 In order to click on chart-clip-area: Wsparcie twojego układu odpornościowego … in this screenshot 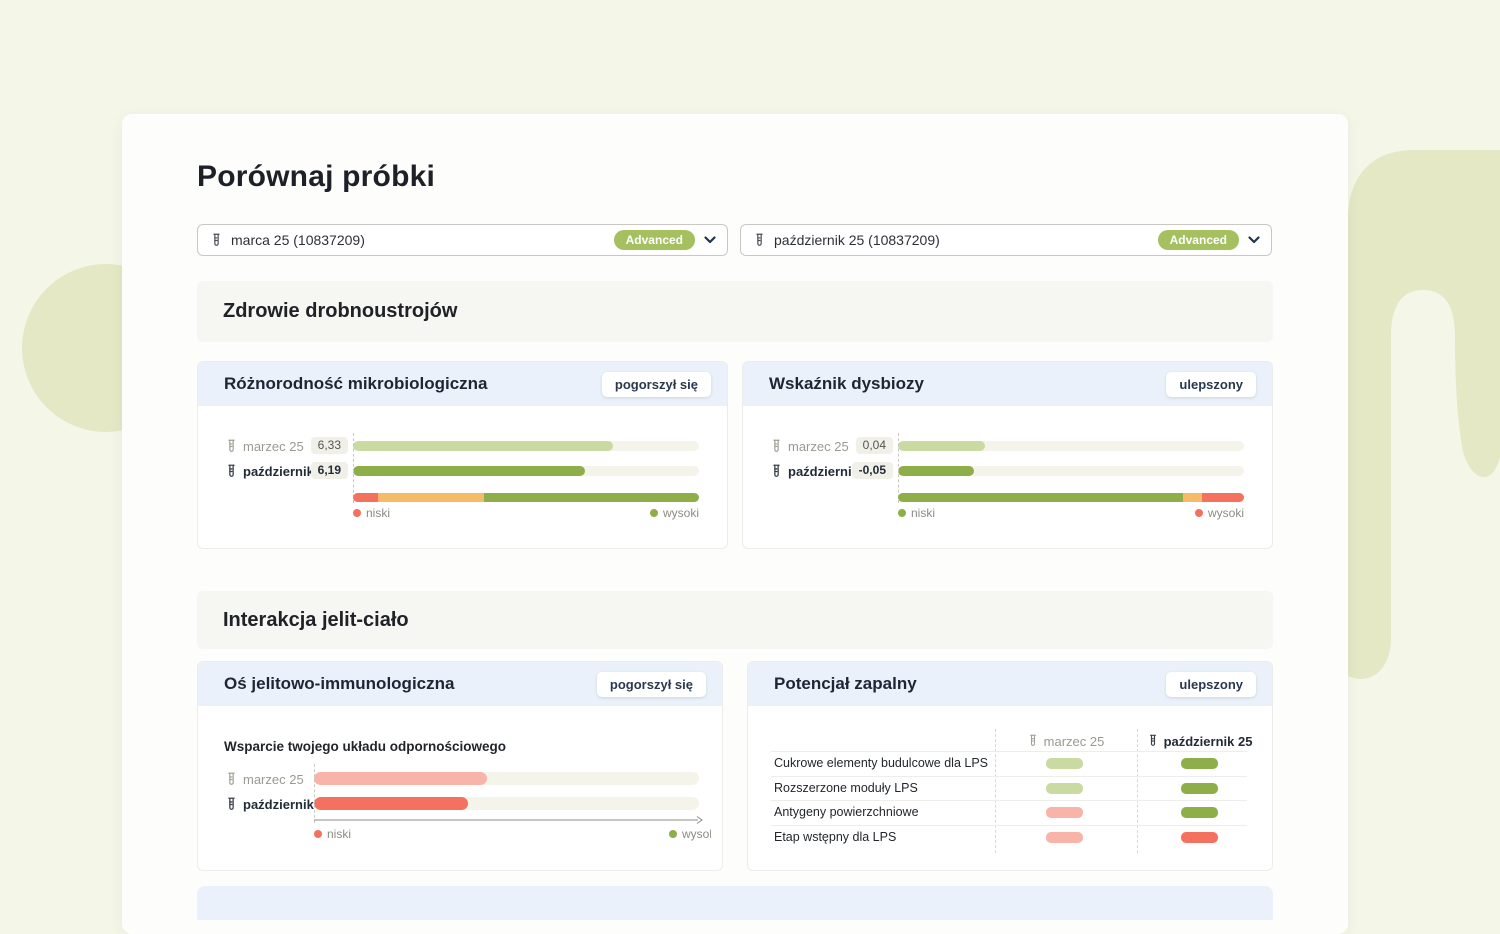, I will do `click(454, 788)`.